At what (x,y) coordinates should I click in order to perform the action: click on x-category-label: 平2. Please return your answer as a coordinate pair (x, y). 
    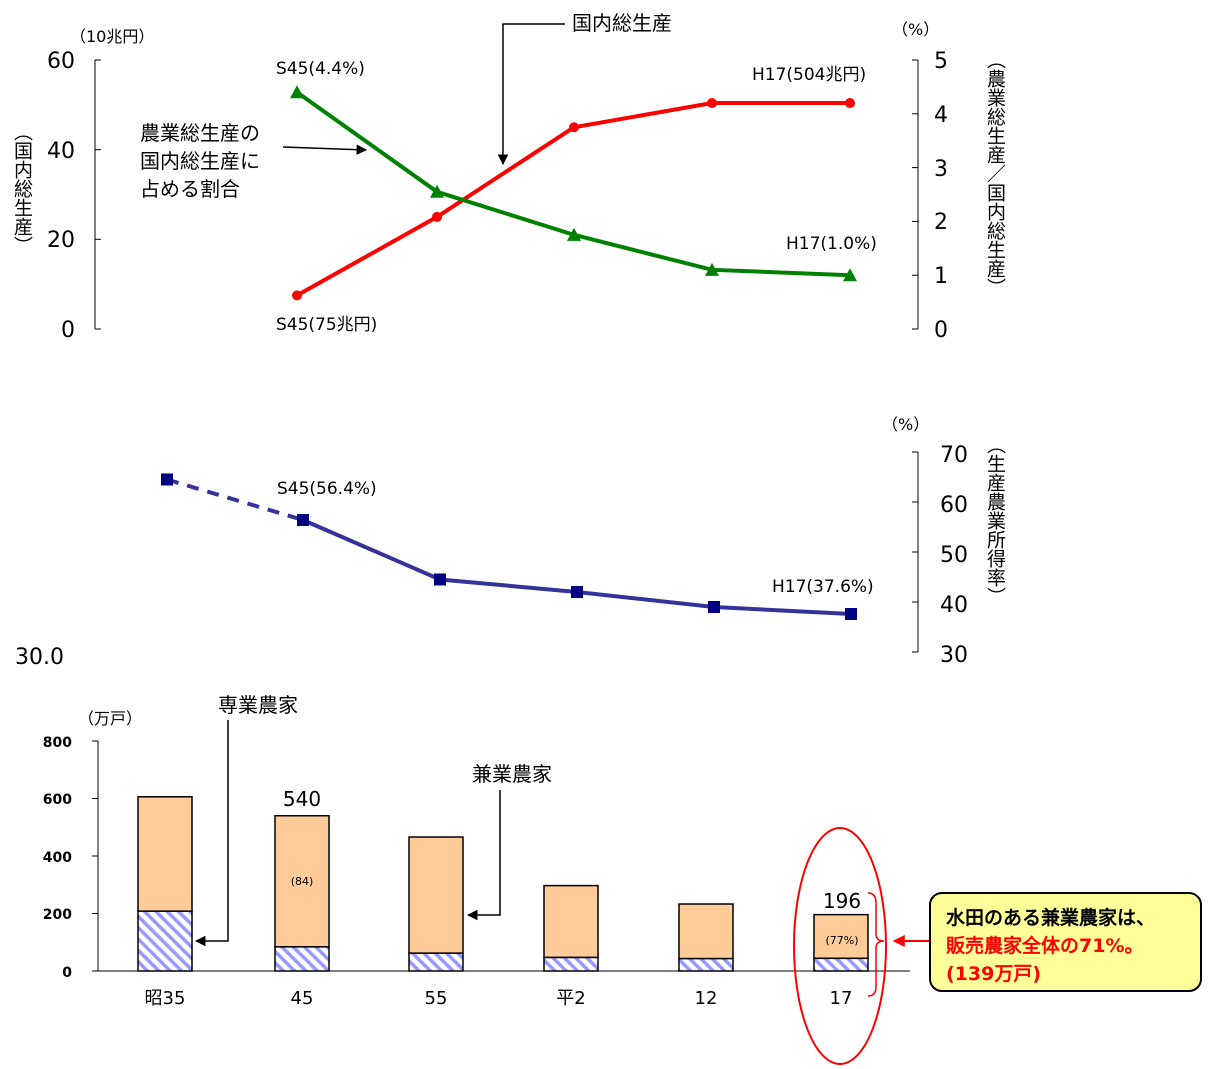
    Looking at the image, I should click on (570, 998).